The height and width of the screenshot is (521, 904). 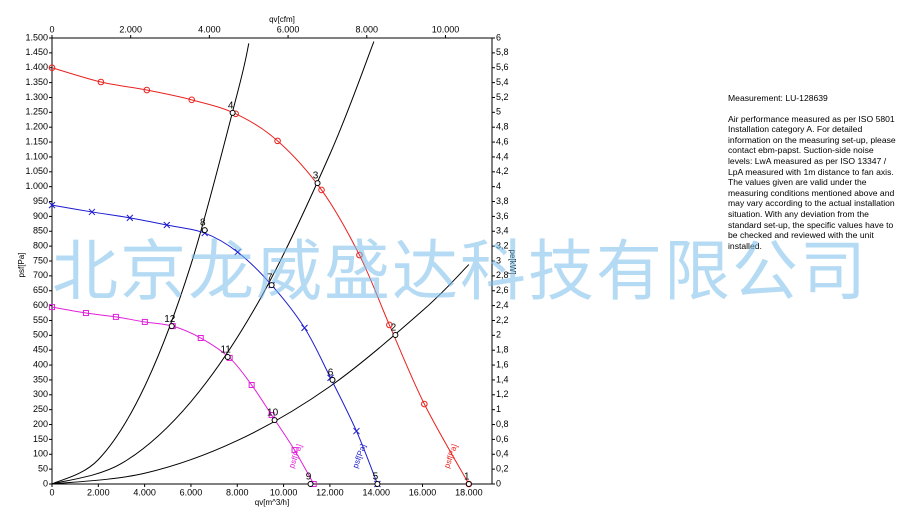 I want to click on x-tick-label: 14.000, so click(x=376, y=492).